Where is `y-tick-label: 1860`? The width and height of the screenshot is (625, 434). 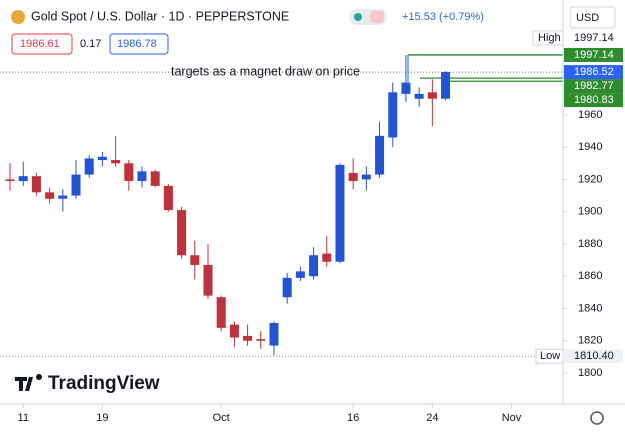
y-tick-label: 1860 is located at coordinates (590, 276).